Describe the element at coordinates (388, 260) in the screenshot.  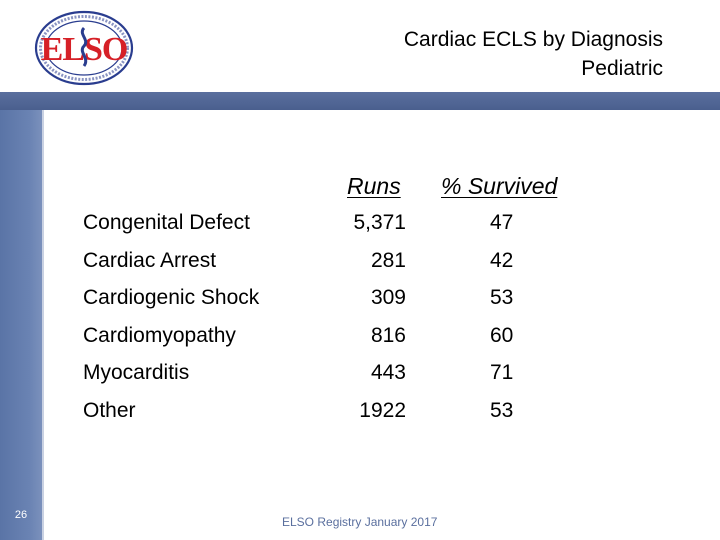
I see `runs-value: 281` at that location.